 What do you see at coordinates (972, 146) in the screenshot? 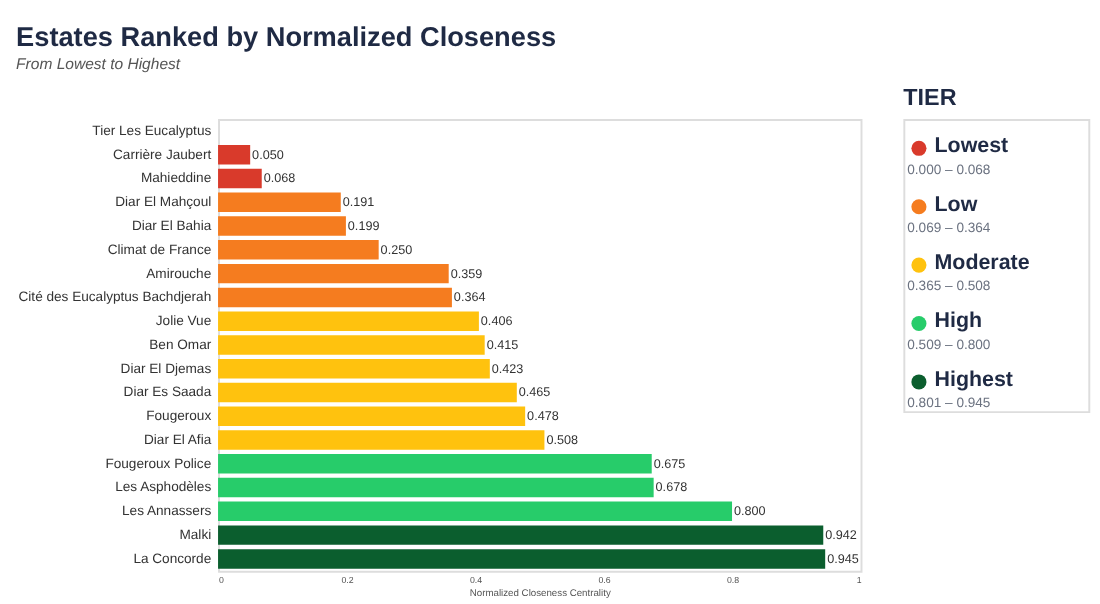
I see `legend-label: Lowest` at bounding box center [972, 146].